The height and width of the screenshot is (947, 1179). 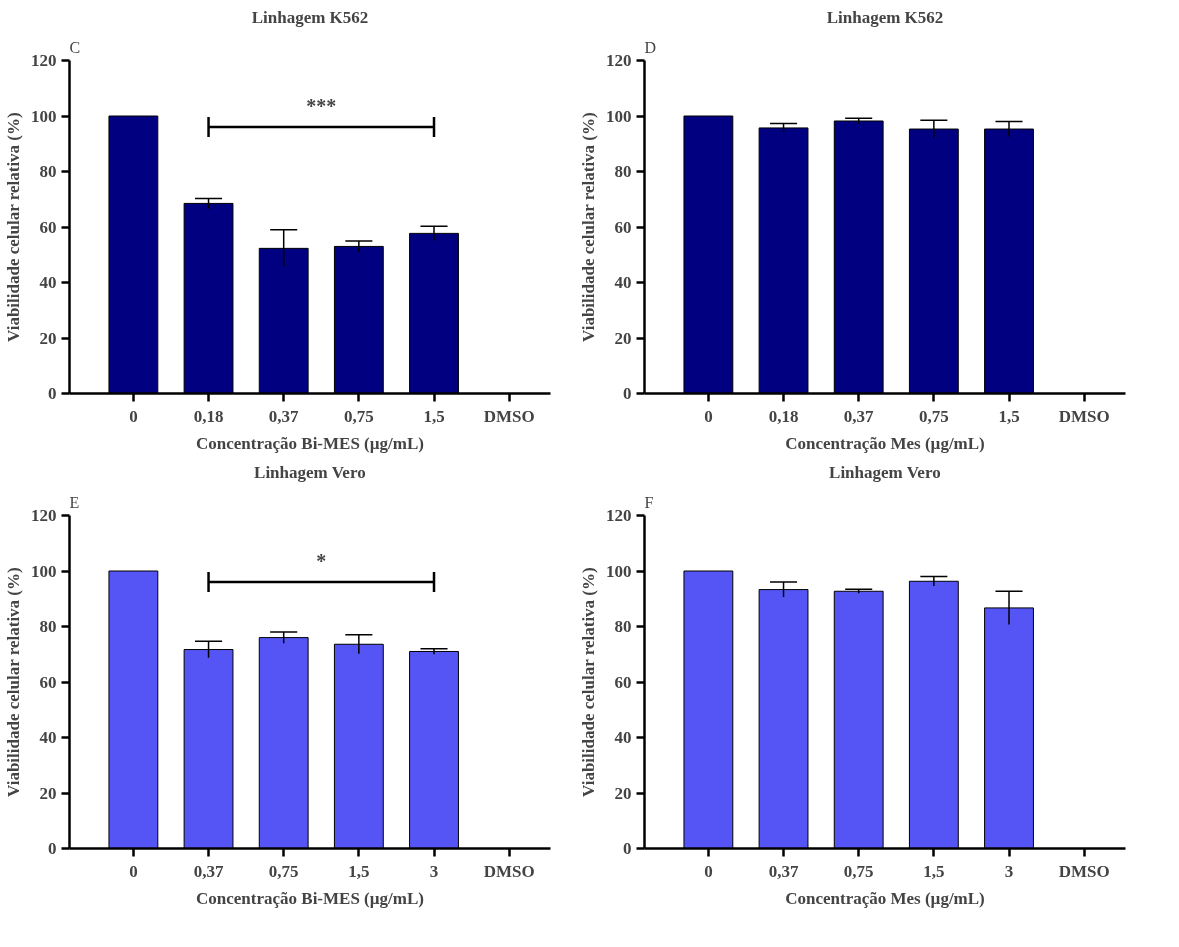 What do you see at coordinates (74, 502) in the screenshot?
I see `text: E` at bounding box center [74, 502].